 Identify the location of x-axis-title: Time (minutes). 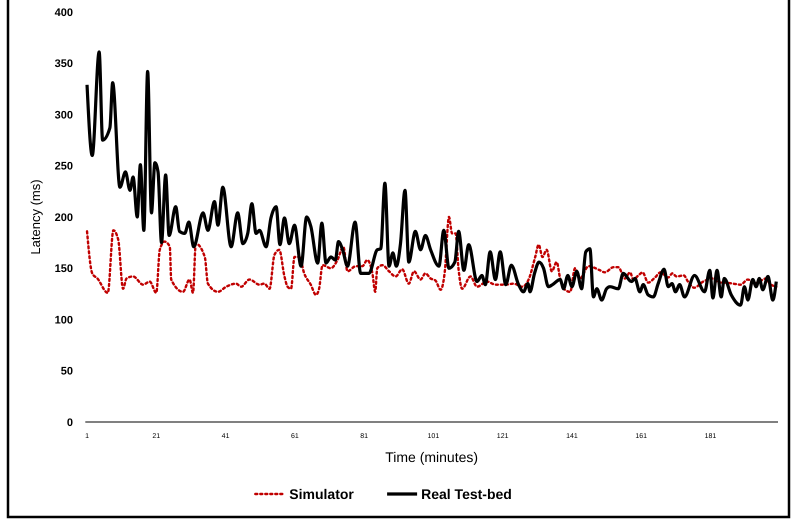
(431, 457).